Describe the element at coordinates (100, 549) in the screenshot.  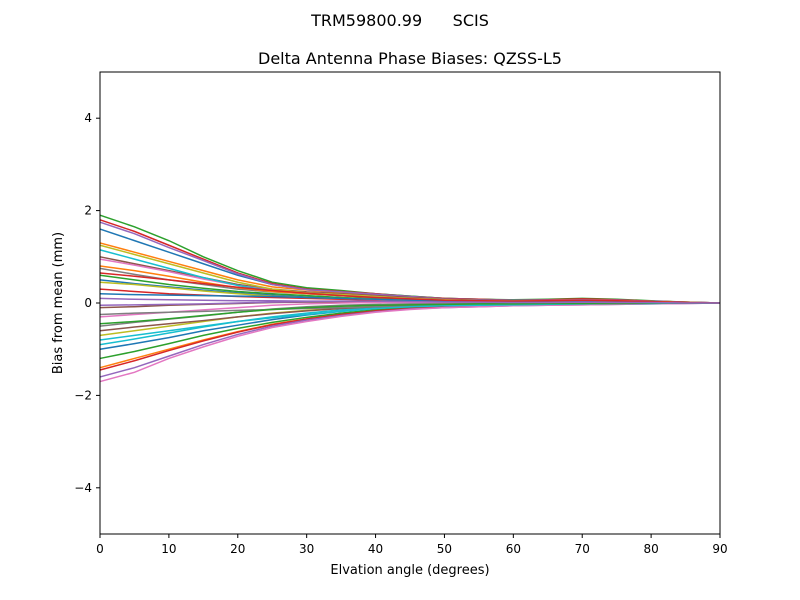
I see `x-tick-label: 0` at that location.